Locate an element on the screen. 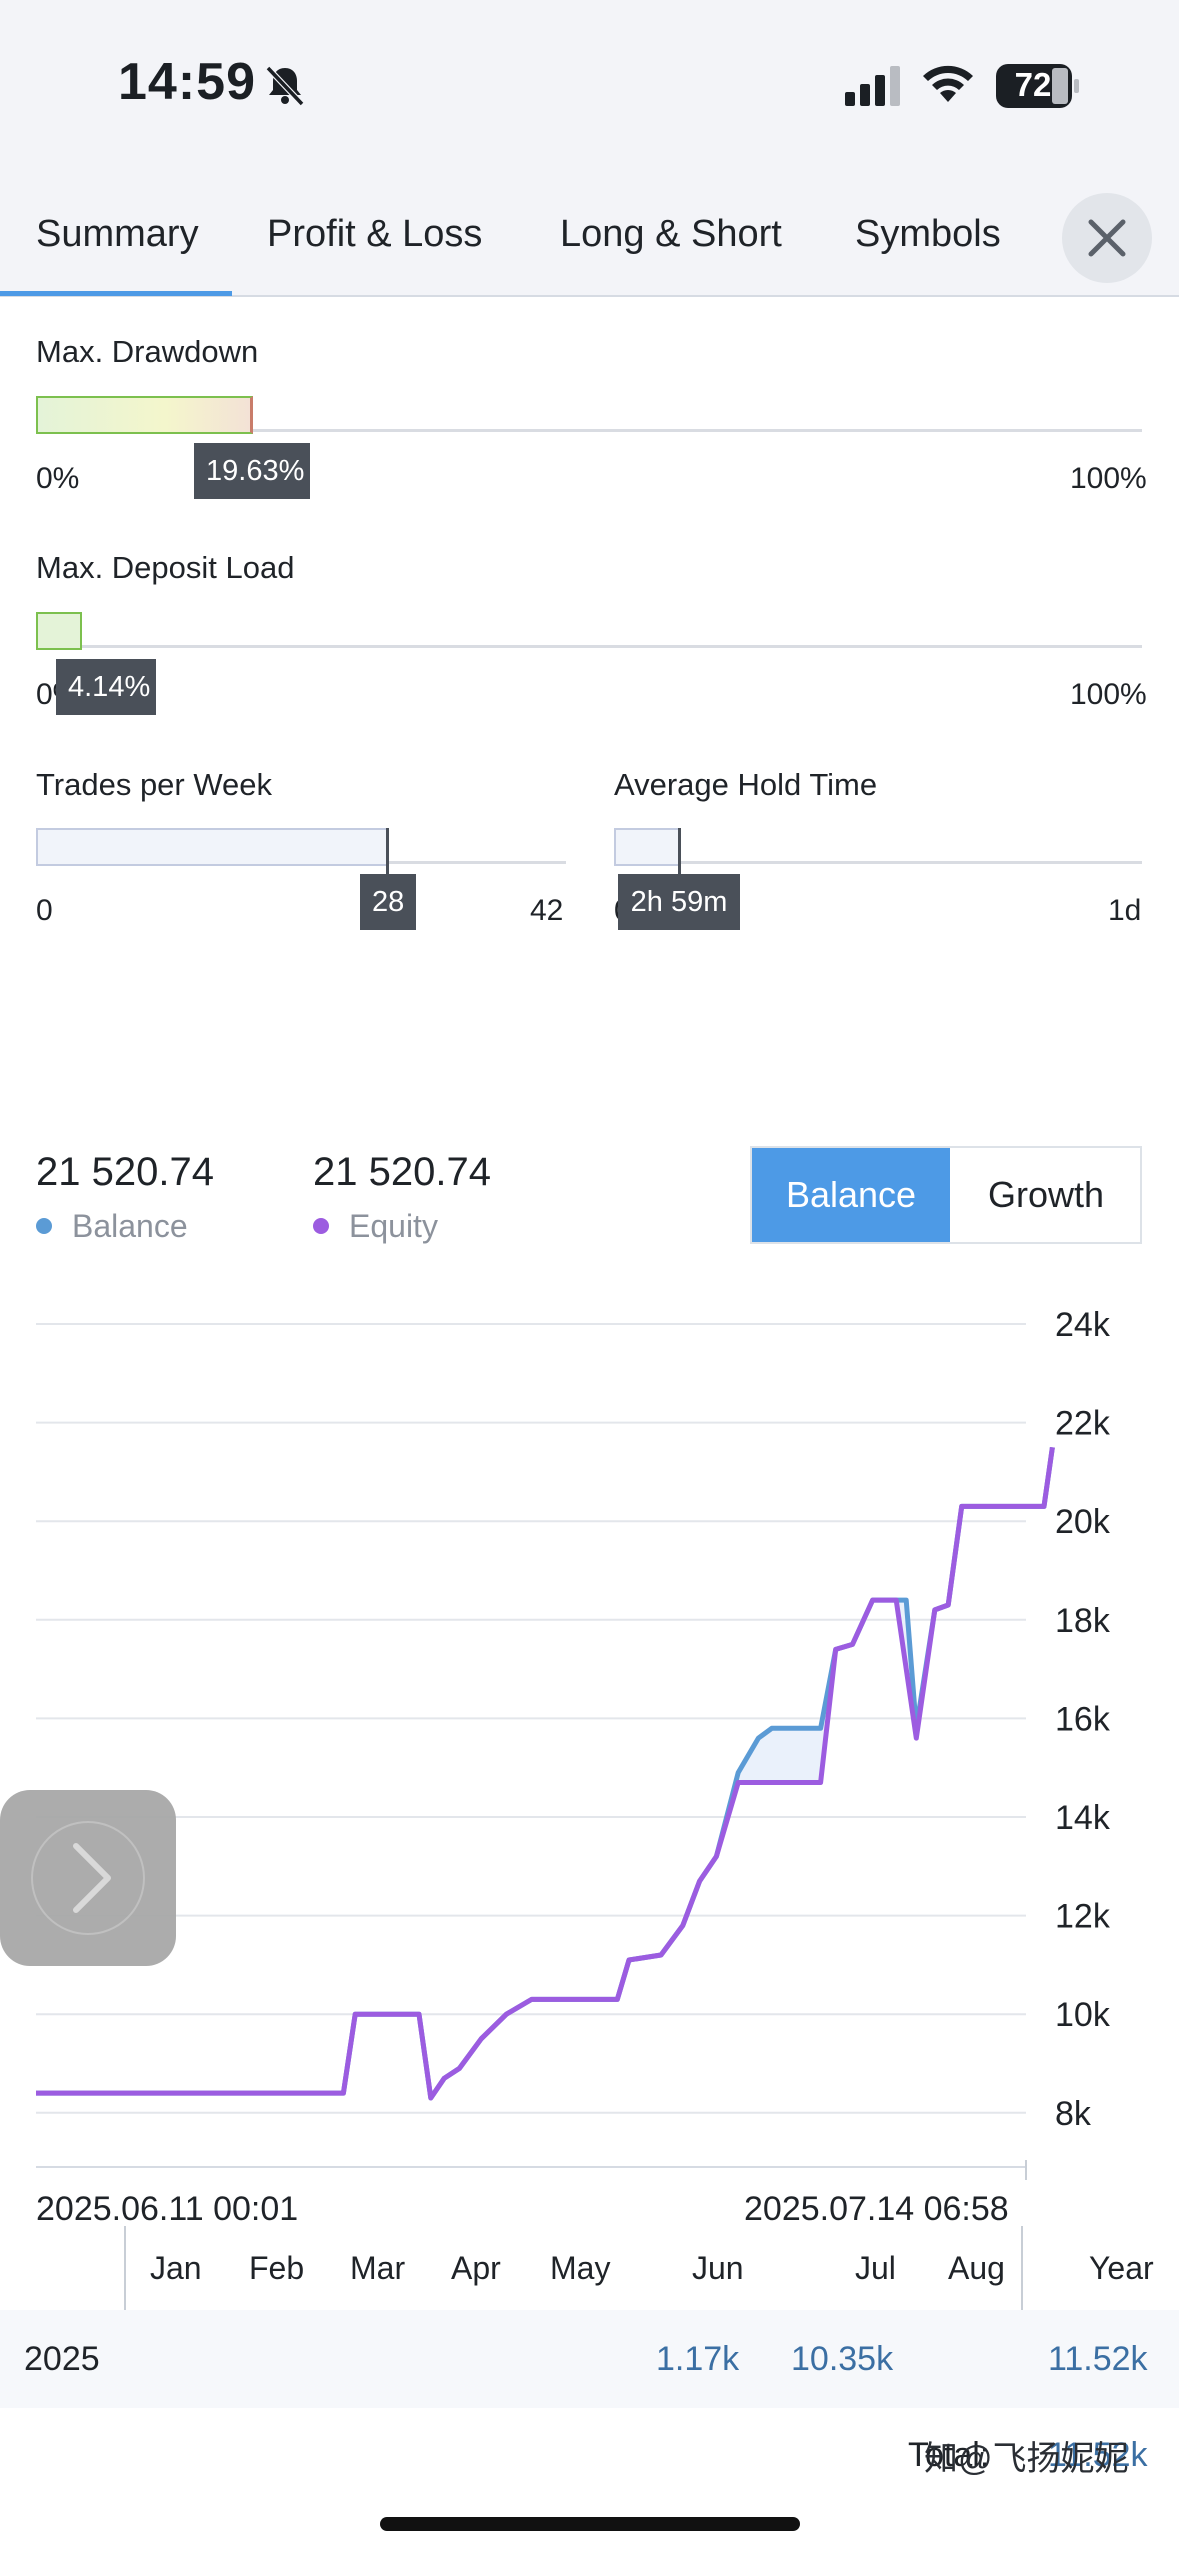 This screenshot has width=1179, height=2556. balance-legend-label: Balance is located at coordinates (130, 1226).